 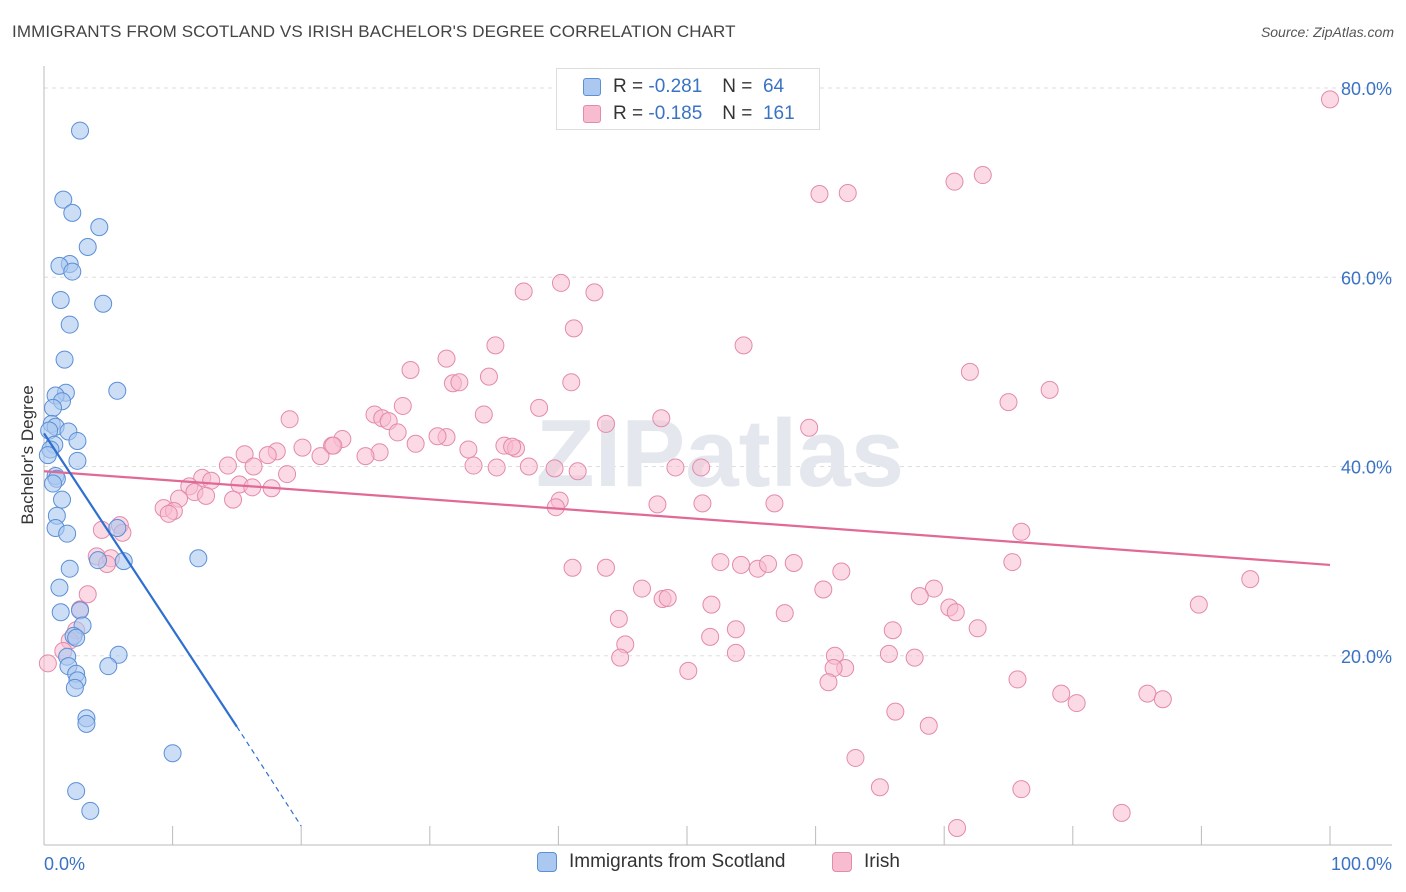 What do you see at coordinates (1366, 468) in the screenshot?
I see `y-tick-label: 40.0%` at bounding box center [1366, 468].